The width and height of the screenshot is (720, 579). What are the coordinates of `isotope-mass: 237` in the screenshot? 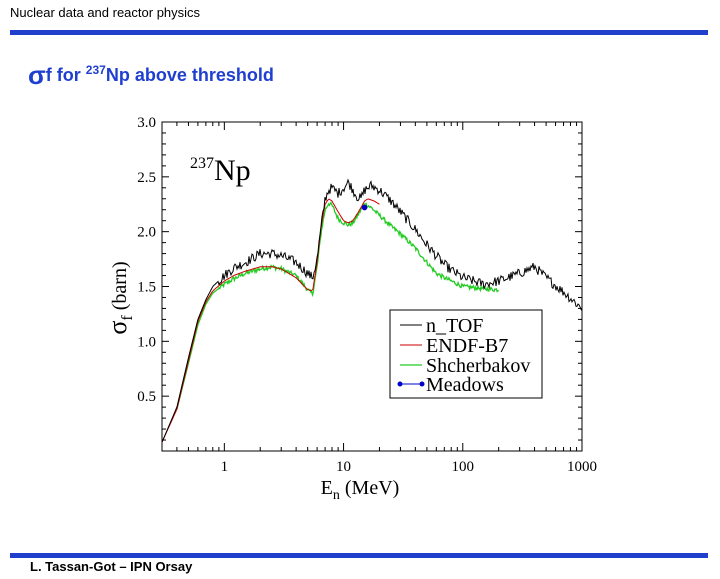 It's located at (202, 163).